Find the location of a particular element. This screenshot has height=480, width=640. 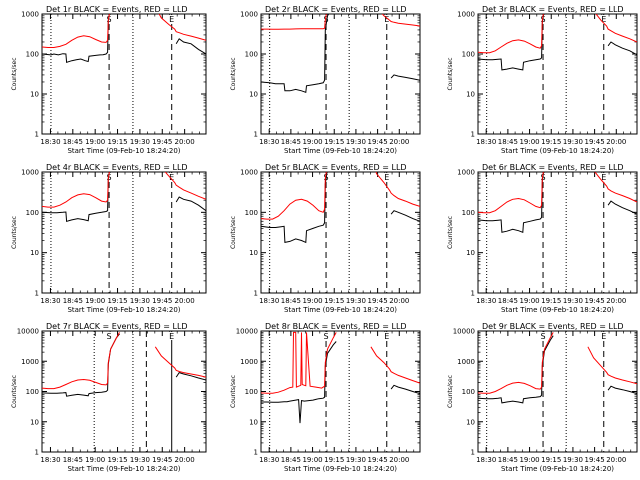

panel-title: Det 6r BLACK = Events, RED = LLD is located at coordinates (553, 167).